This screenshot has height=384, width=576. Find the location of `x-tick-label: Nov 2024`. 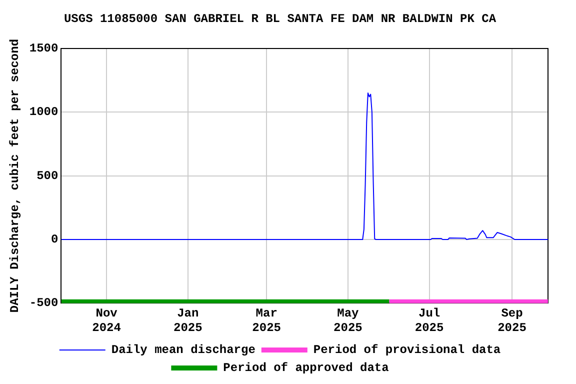

x-tick-label: Nov 2024 is located at coordinates (106, 320).